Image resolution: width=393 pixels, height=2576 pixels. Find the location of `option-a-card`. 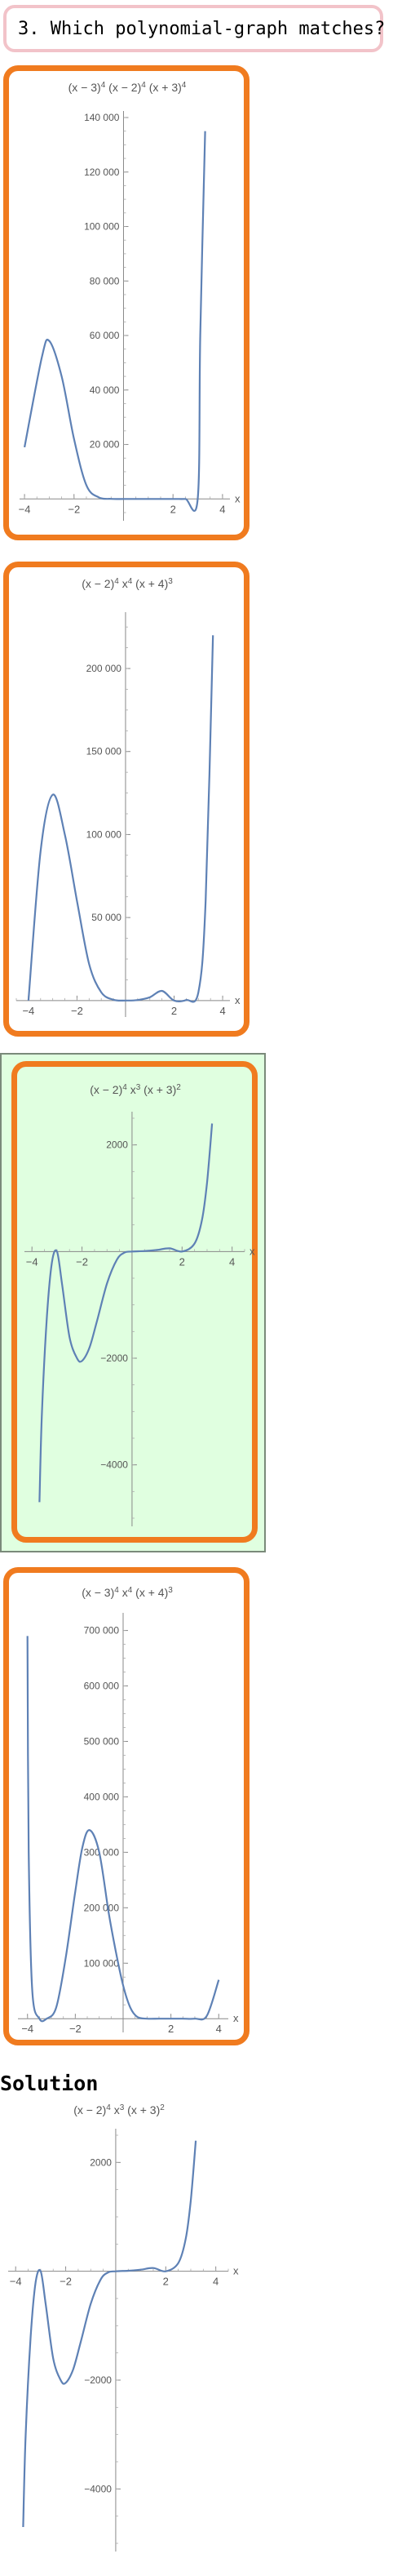

option-a-card is located at coordinates (126, 302).